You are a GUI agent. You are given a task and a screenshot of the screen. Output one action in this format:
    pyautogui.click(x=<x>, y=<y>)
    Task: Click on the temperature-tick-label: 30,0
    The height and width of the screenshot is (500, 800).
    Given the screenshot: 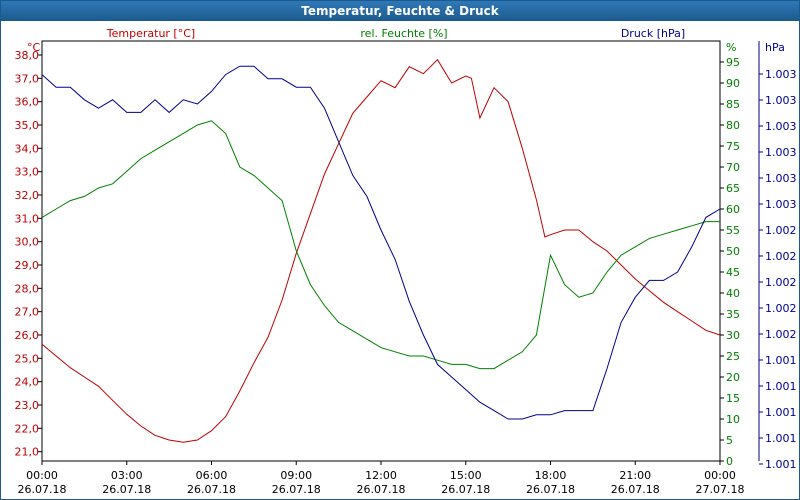 What is the action you would take?
    pyautogui.click(x=27, y=242)
    